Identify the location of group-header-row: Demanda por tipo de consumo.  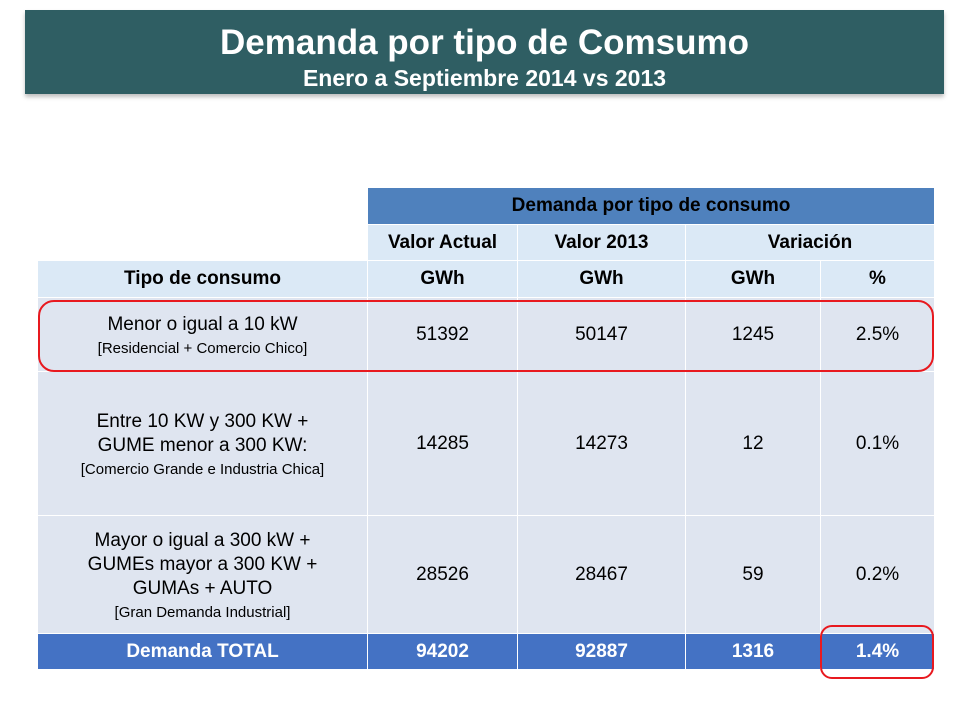
(486, 206).